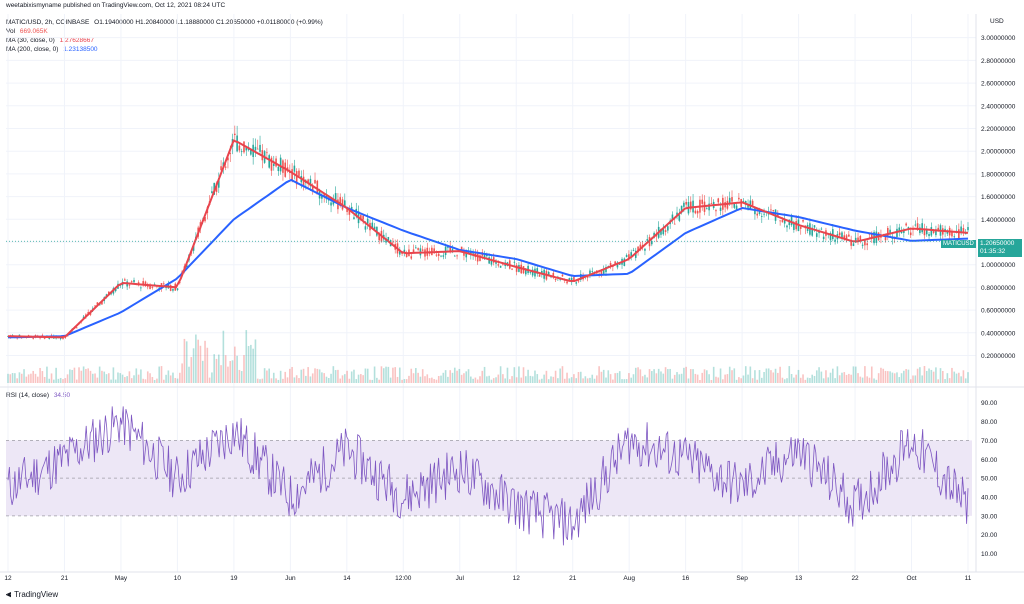  What do you see at coordinates (1000, 248) in the screenshot?
I see `last-price-label: 1.20650000 01:35:32` at bounding box center [1000, 248].